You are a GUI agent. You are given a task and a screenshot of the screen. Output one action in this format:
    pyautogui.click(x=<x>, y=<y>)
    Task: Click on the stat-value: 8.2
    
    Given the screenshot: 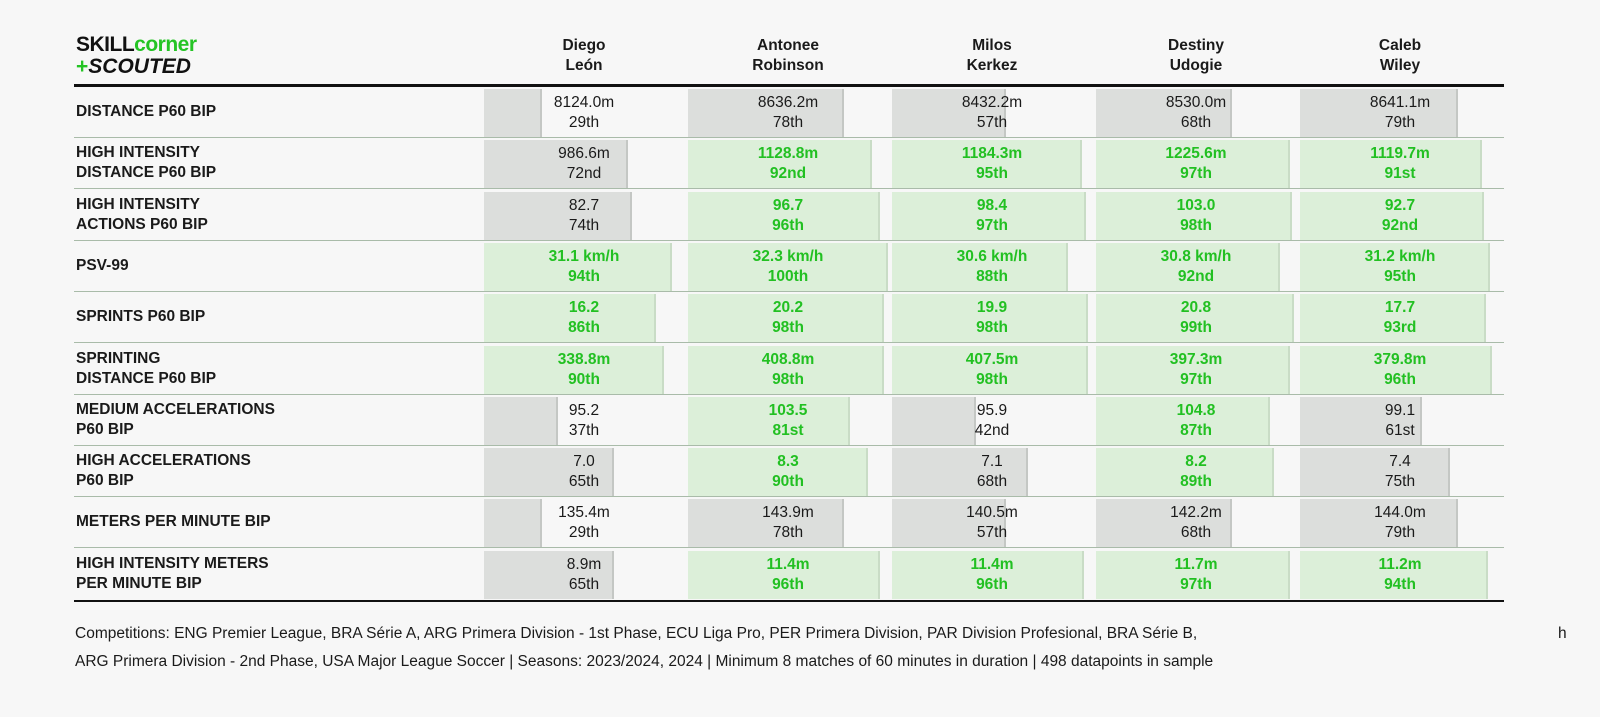 What is the action you would take?
    pyautogui.click(x=1196, y=462)
    